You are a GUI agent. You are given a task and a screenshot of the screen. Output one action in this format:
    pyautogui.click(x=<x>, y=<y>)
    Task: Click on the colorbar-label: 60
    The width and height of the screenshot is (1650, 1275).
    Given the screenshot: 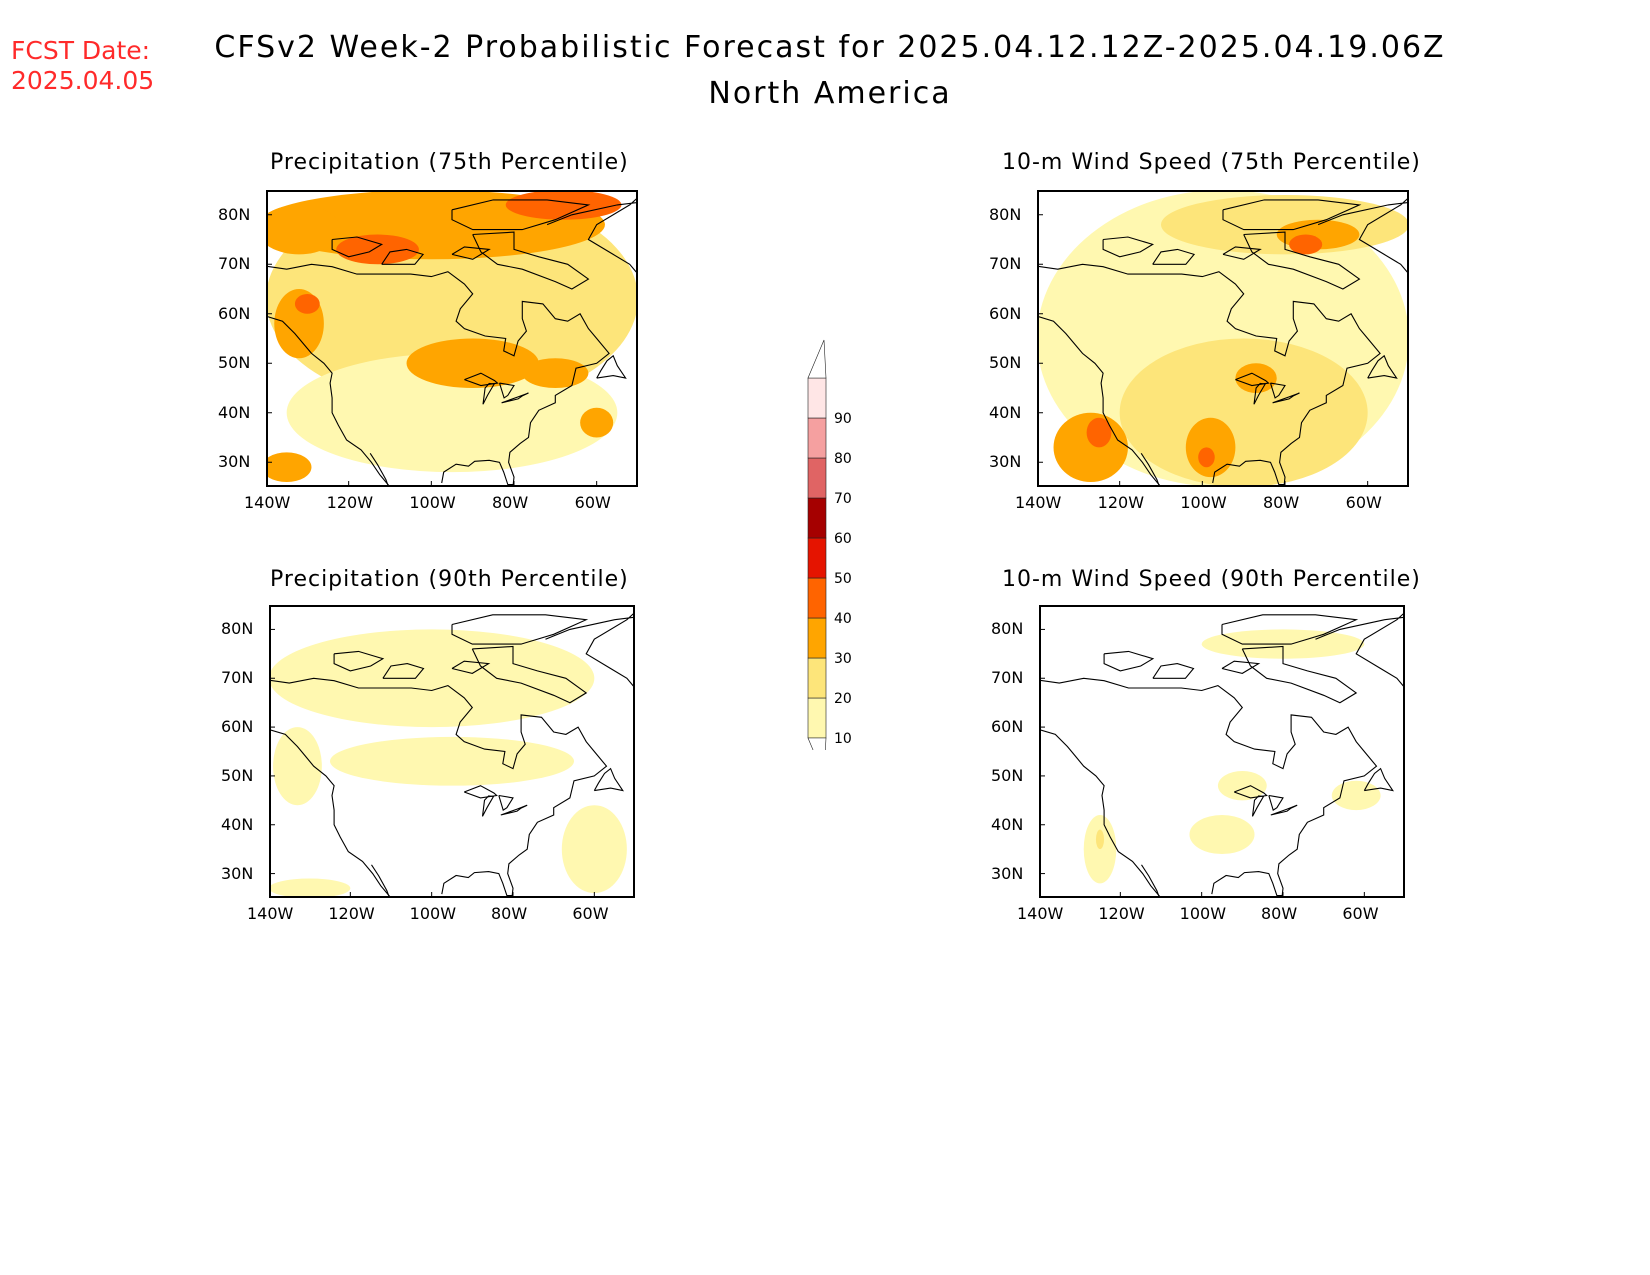 What is the action you would take?
    pyautogui.click(x=843, y=539)
    